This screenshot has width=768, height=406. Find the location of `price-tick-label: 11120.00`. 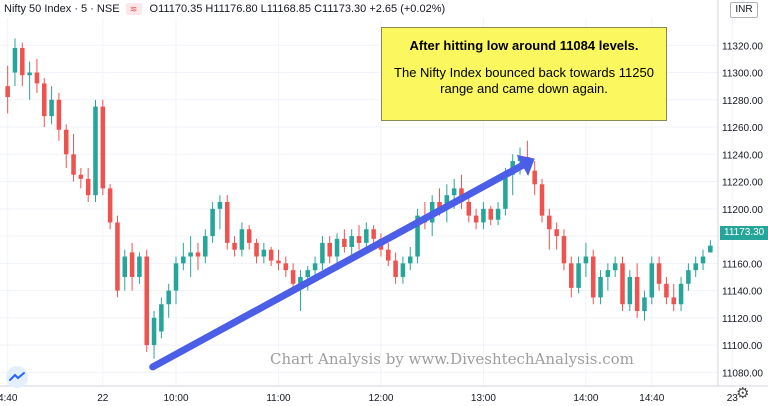

price-tick-label: 11120.00 is located at coordinates (742, 319).